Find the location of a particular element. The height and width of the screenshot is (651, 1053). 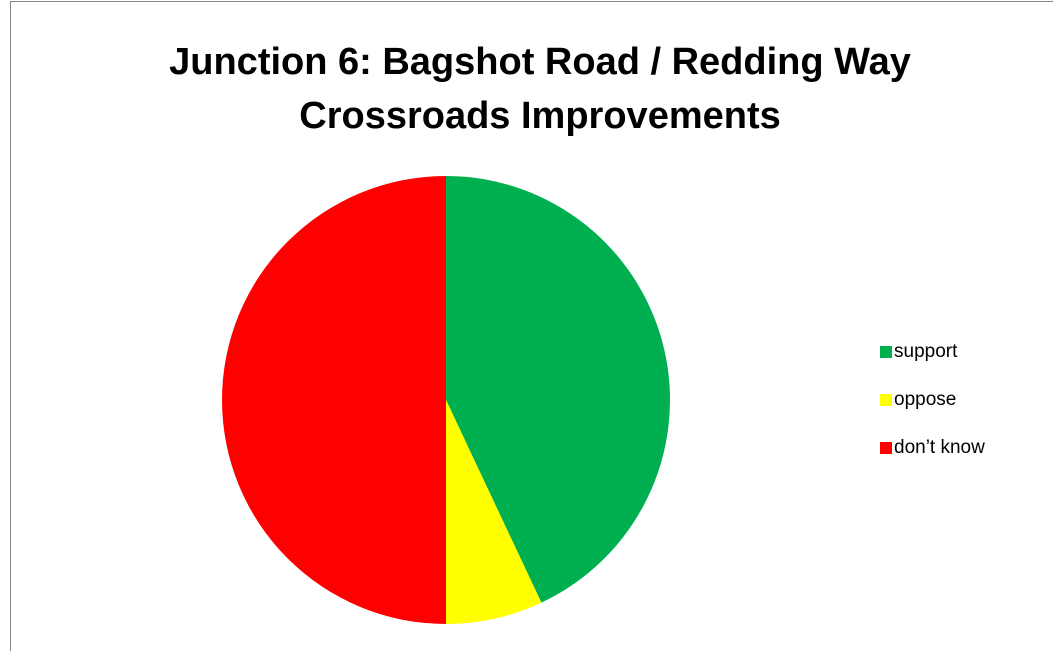

chart-title: Junction 6: Bagshot Road / Redding Way is located at coordinates (540, 62).